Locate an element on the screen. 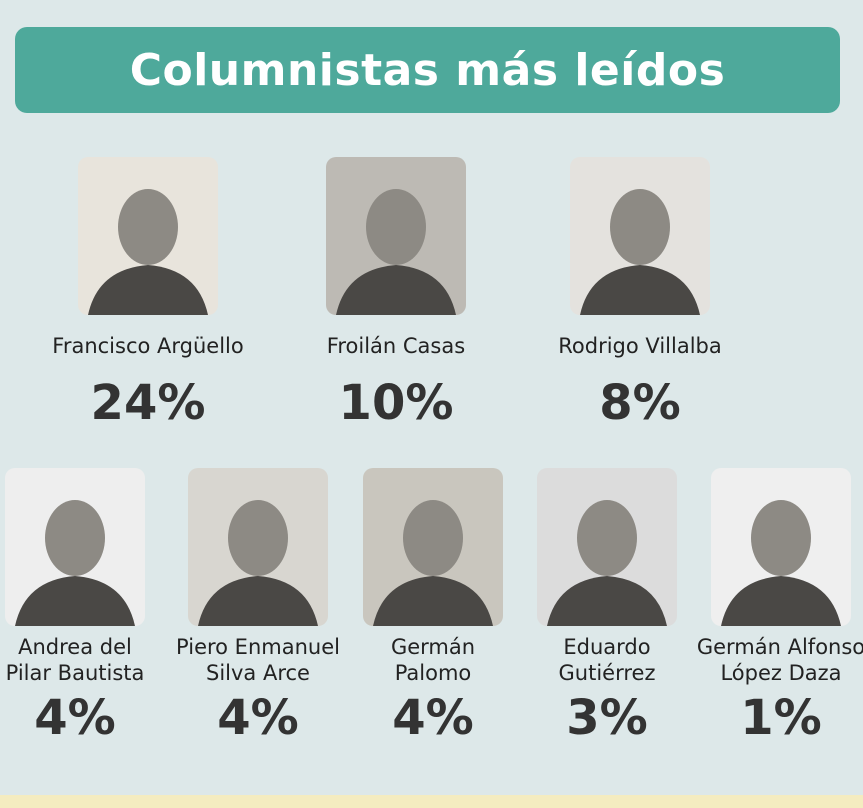 This screenshot has height=808, width=863. columnist-name: López Daza is located at coordinates (781, 673).